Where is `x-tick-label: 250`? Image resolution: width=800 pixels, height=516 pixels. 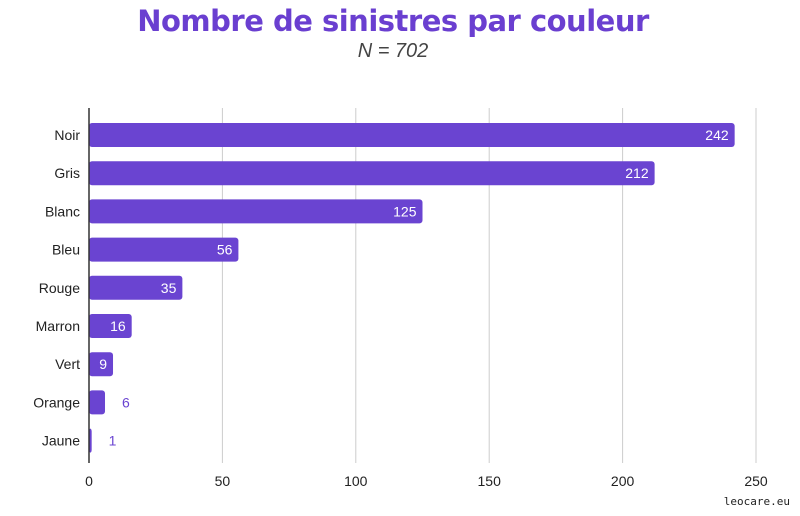 x-tick-label: 250 is located at coordinates (756, 481).